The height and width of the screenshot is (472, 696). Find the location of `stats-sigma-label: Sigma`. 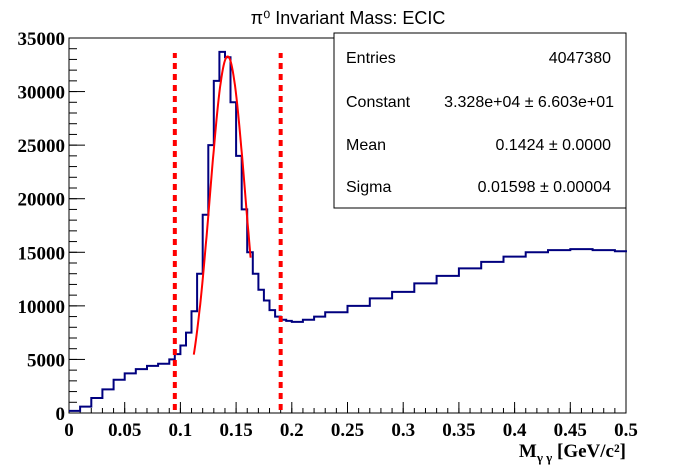

stats-sigma-label: Sigma is located at coordinates (368, 187).